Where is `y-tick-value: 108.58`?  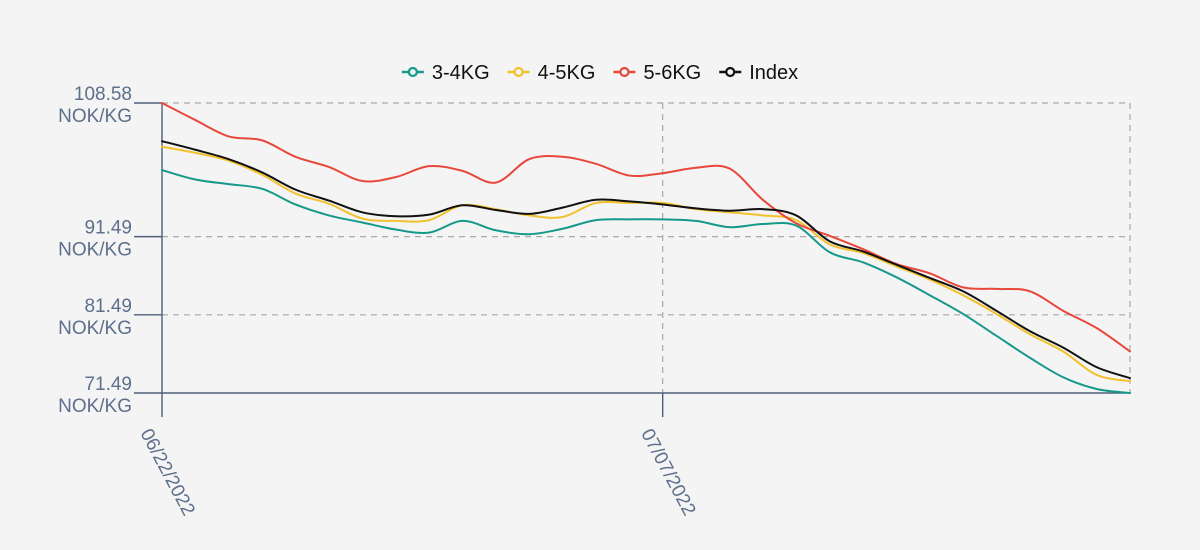
y-tick-value: 108.58 is located at coordinates (103, 94).